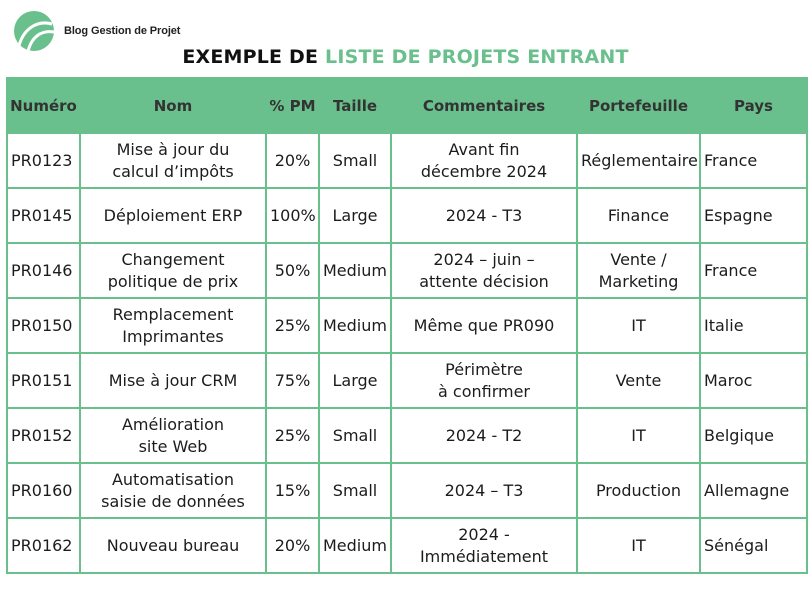  What do you see at coordinates (753, 215) in the screenshot?
I see `cell-pays: Espagne` at bounding box center [753, 215].